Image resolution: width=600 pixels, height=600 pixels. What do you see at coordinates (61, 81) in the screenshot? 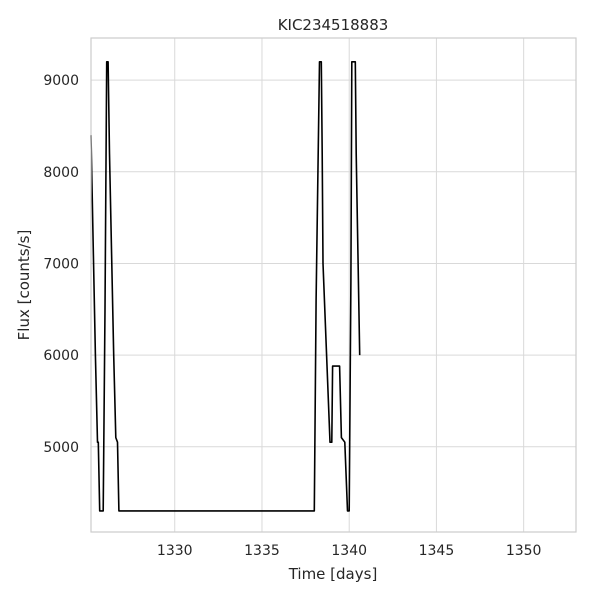
I see `y-tick-label: 9000` at bounding box center [61, 81].